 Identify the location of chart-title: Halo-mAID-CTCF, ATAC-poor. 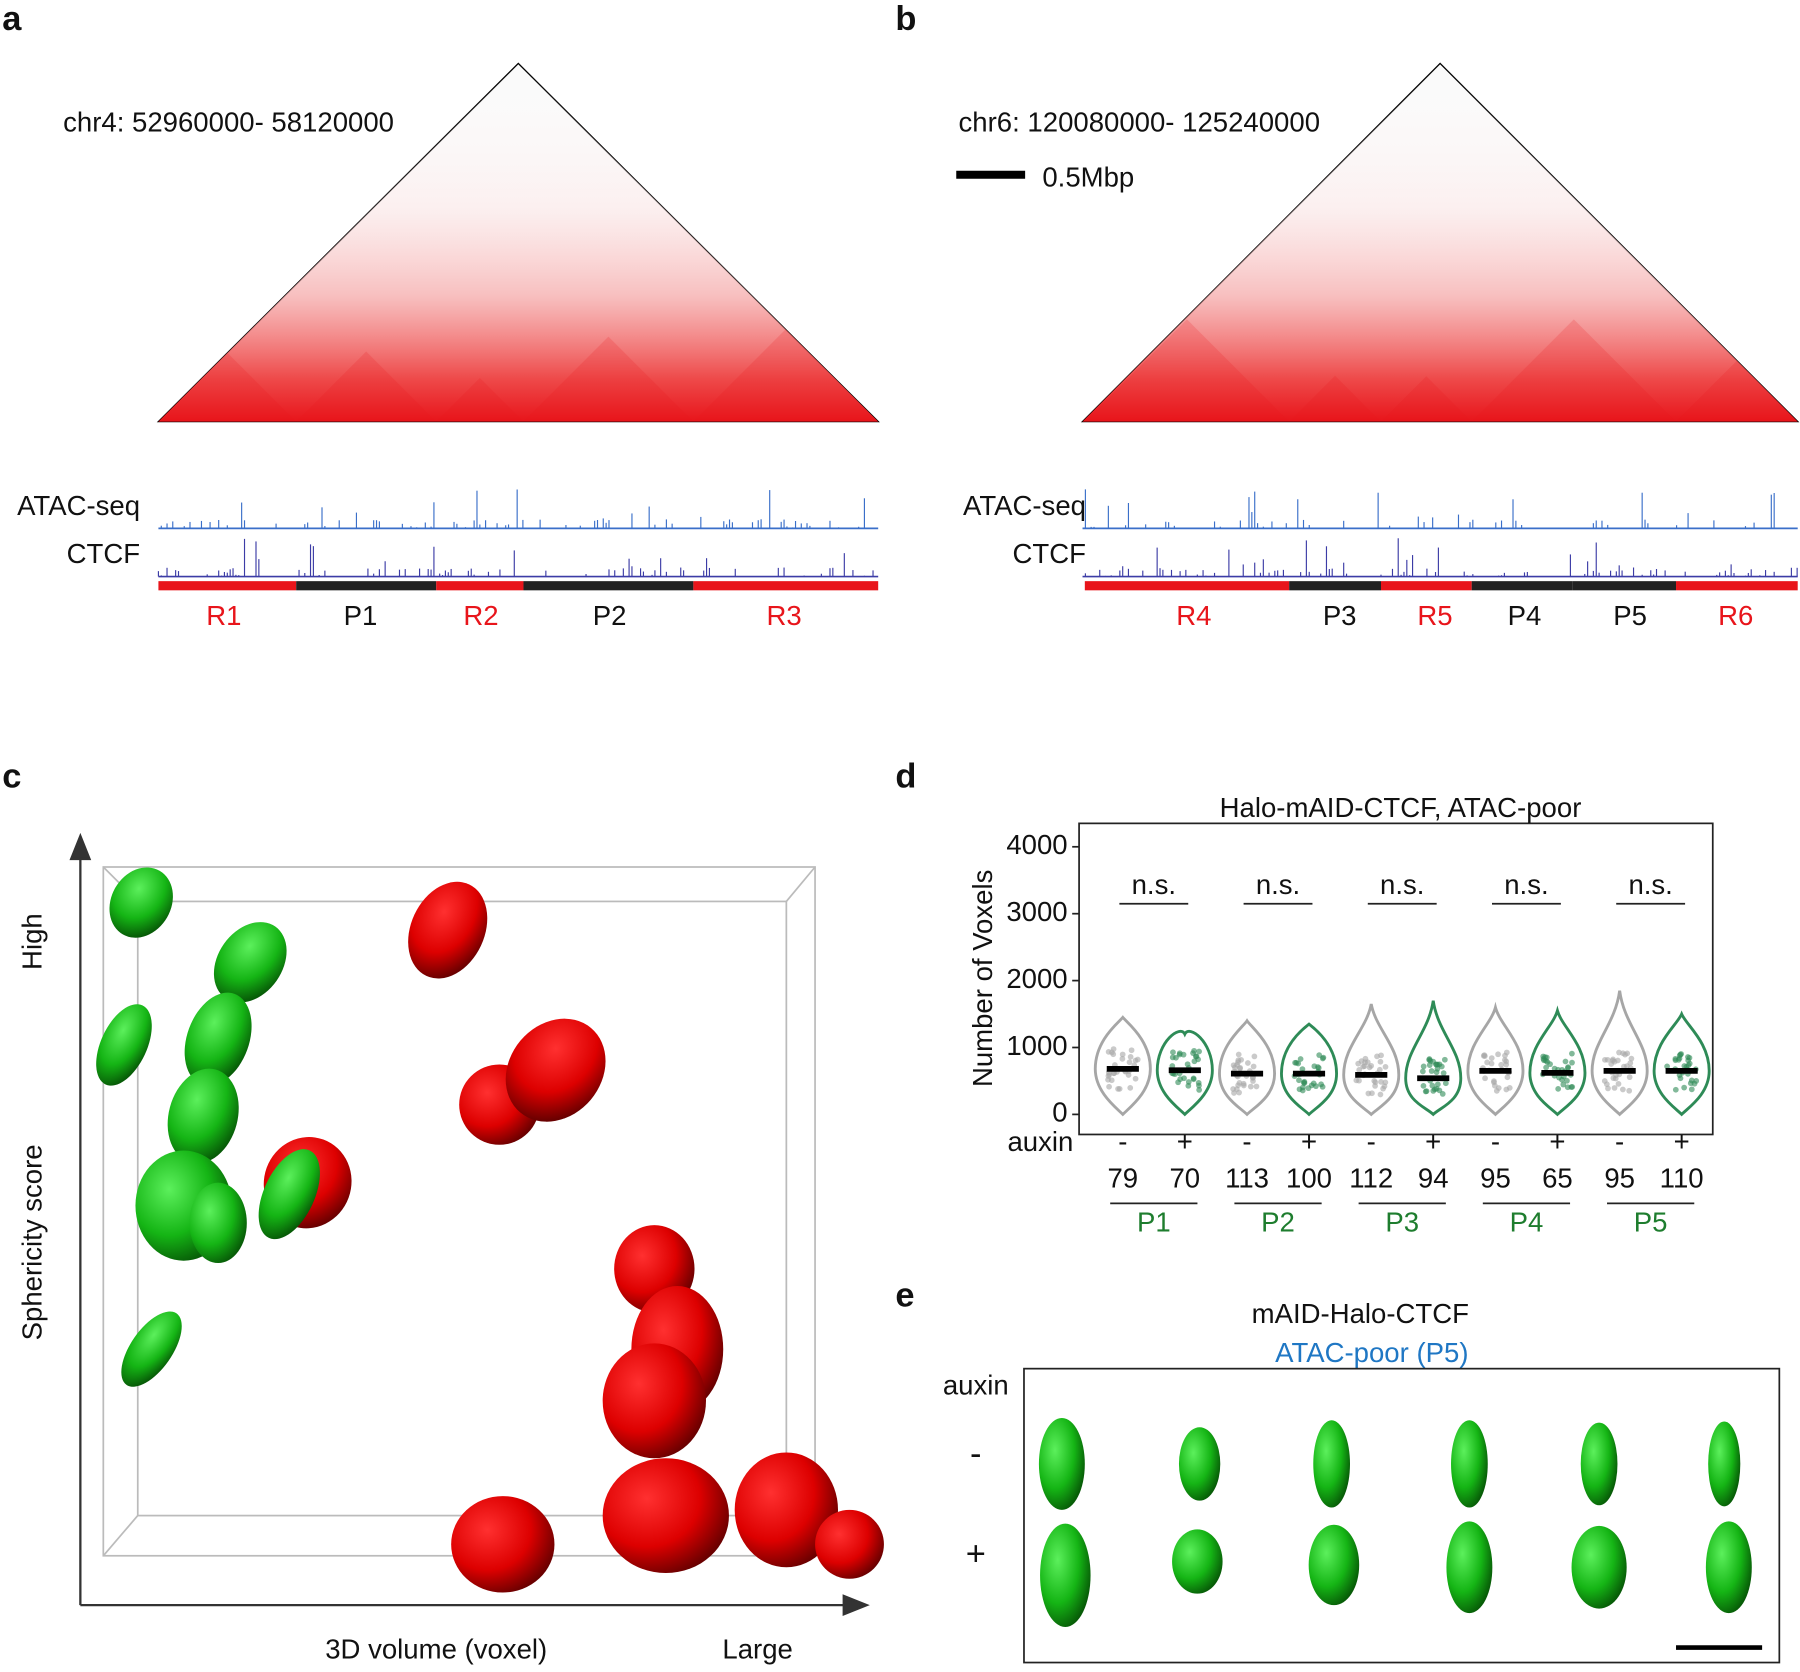
(1401, 807).